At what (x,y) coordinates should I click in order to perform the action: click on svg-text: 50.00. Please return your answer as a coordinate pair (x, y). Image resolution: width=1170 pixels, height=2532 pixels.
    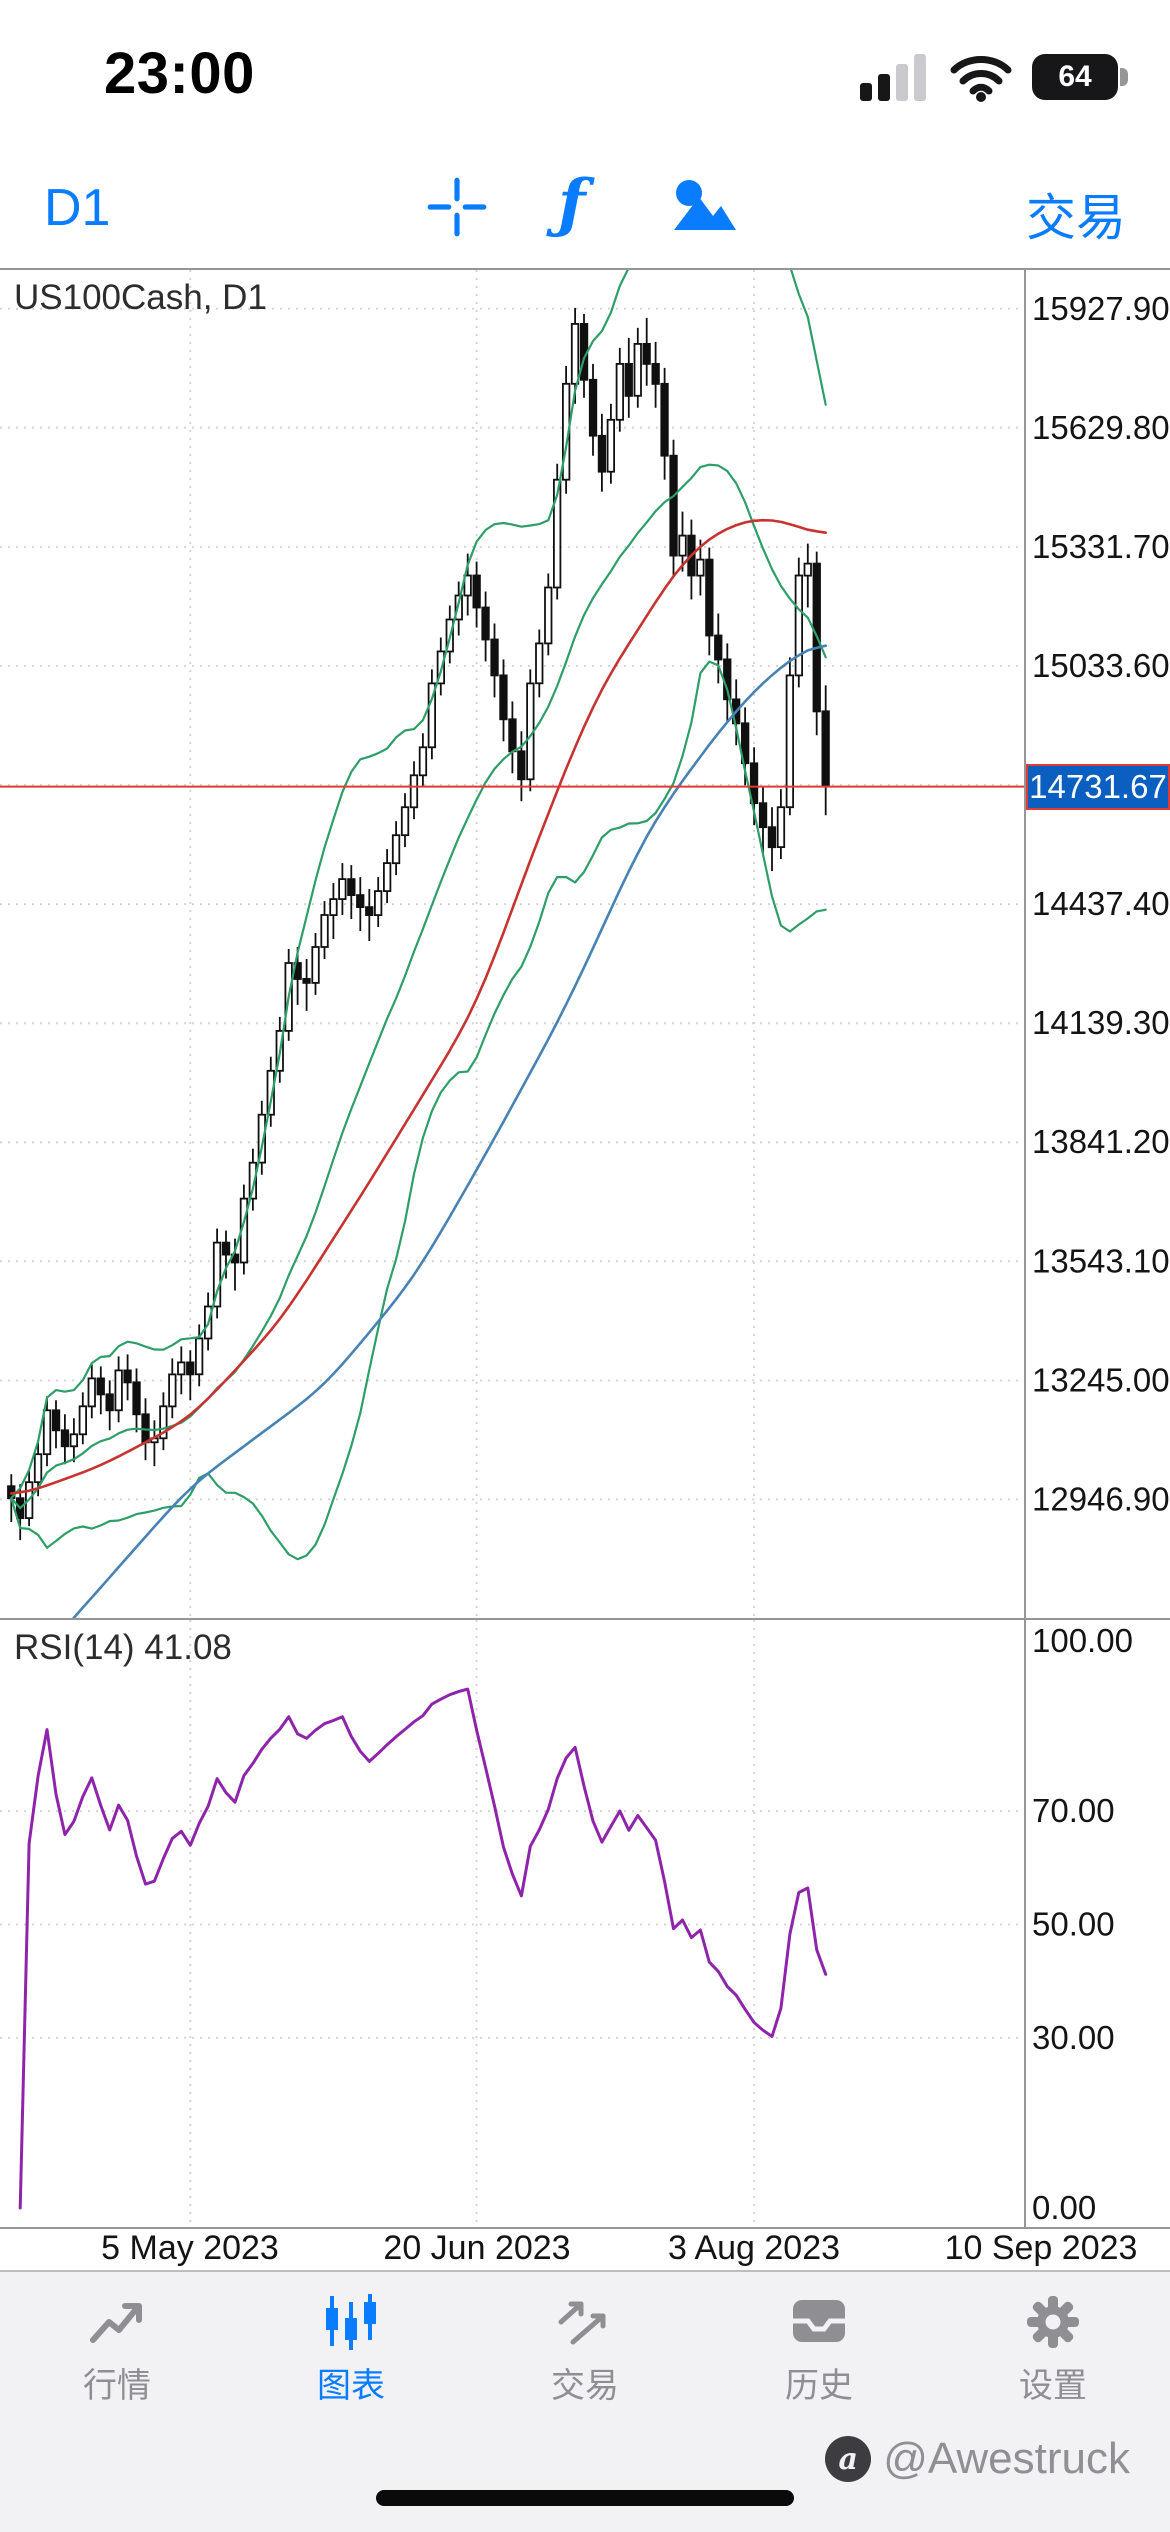
    Looking at the image, I should click on (1073, 1924).